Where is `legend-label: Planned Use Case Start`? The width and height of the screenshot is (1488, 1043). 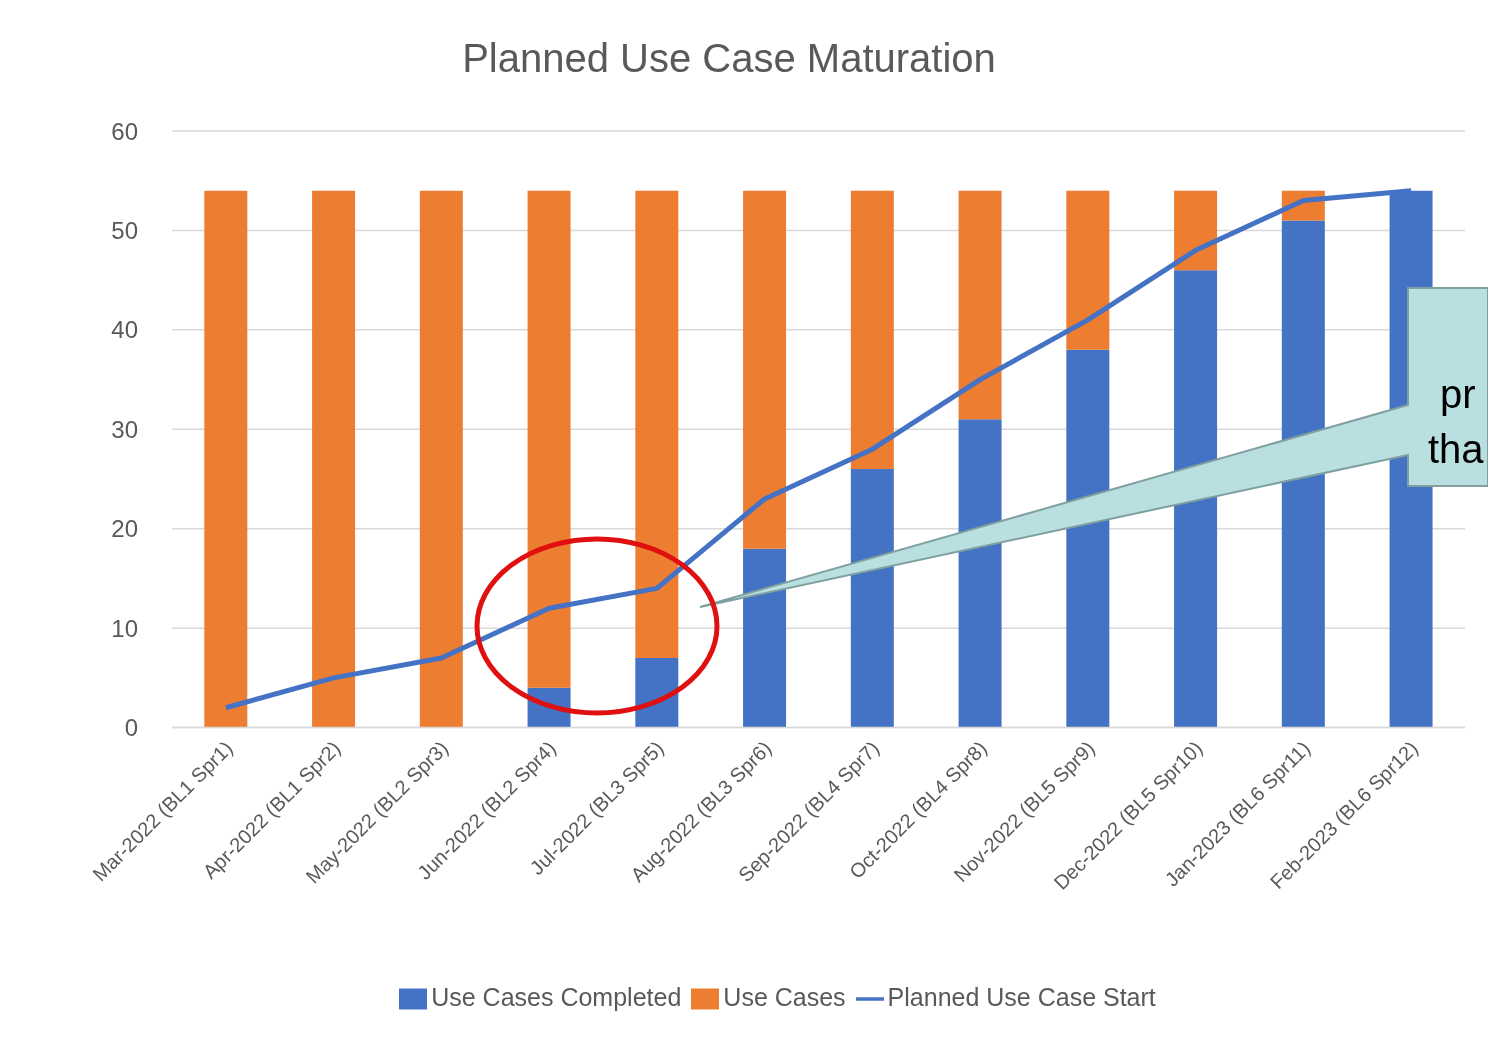 legend-label: Planned Use Case Start is located at coordinates (1021, 996).